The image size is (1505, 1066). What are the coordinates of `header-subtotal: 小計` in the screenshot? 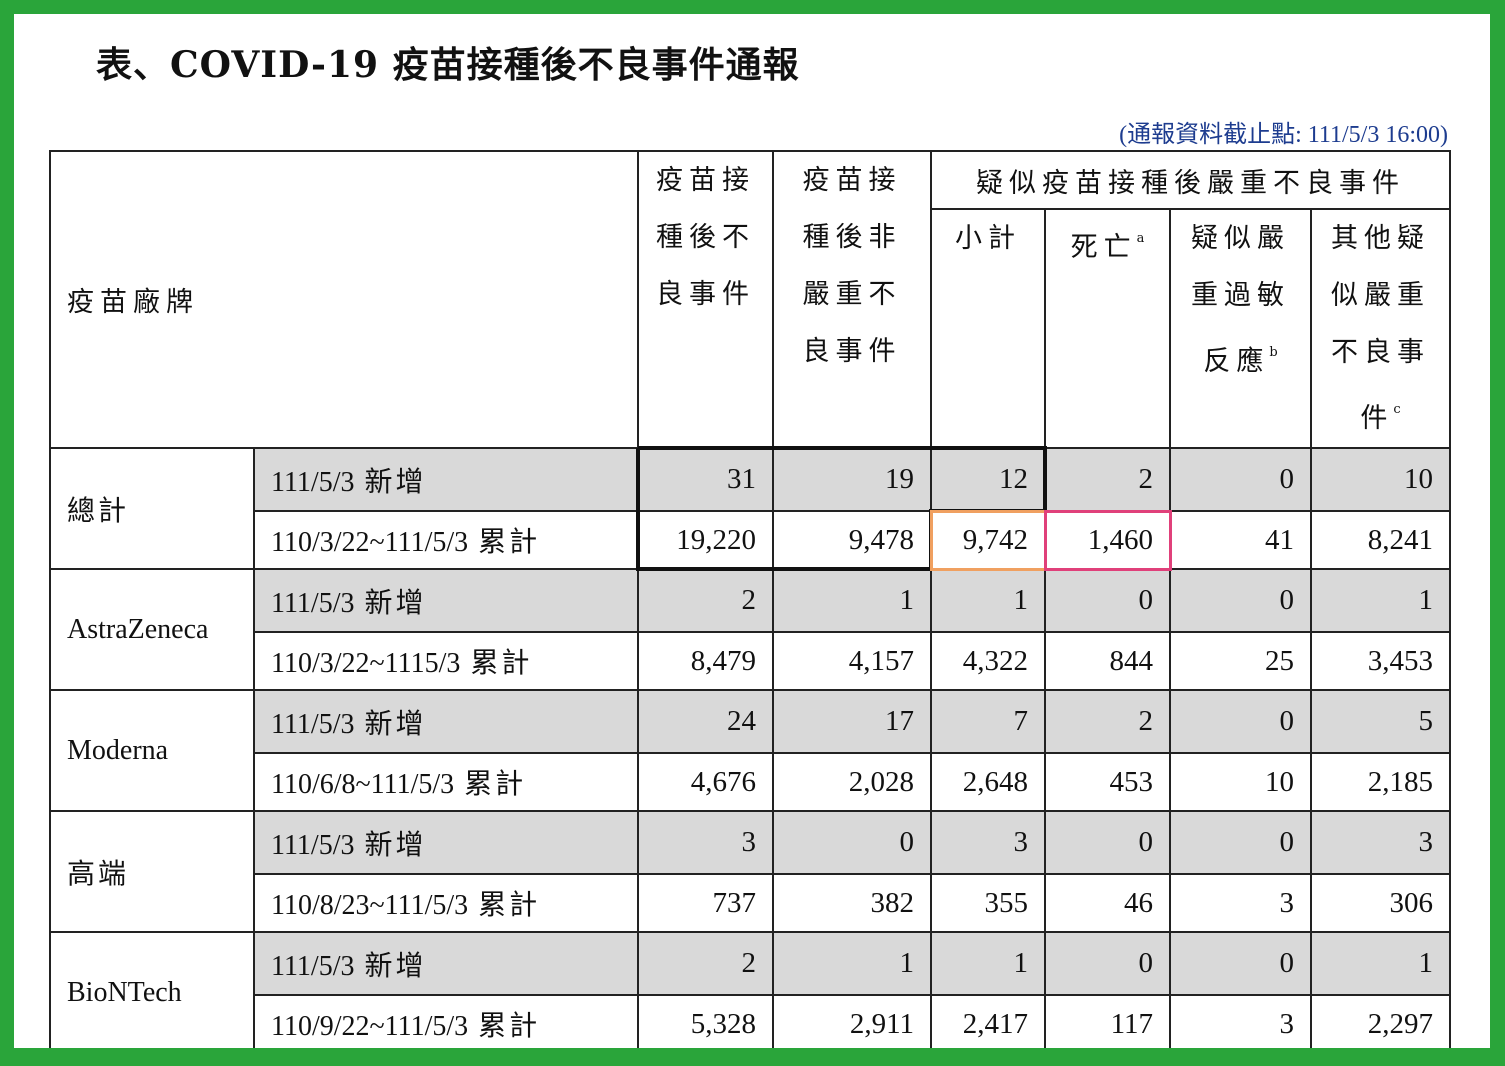 It's located at (988, 328).